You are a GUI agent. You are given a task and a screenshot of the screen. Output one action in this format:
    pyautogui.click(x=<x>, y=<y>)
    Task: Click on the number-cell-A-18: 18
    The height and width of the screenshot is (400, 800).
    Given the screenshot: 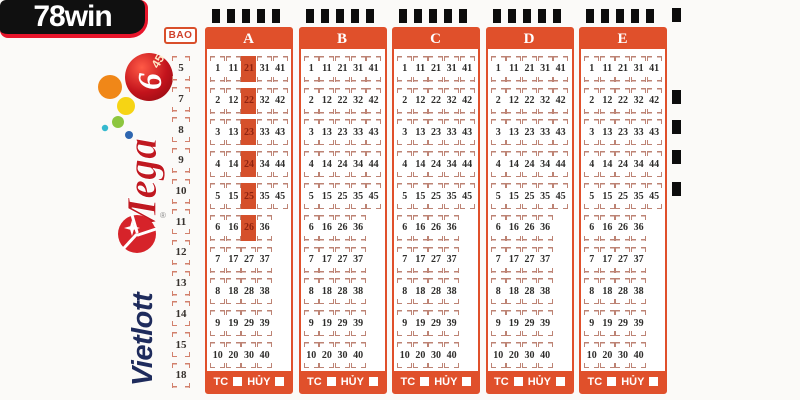 What is the action you would take?
    pyautogui.click(x=233, y=291)
    